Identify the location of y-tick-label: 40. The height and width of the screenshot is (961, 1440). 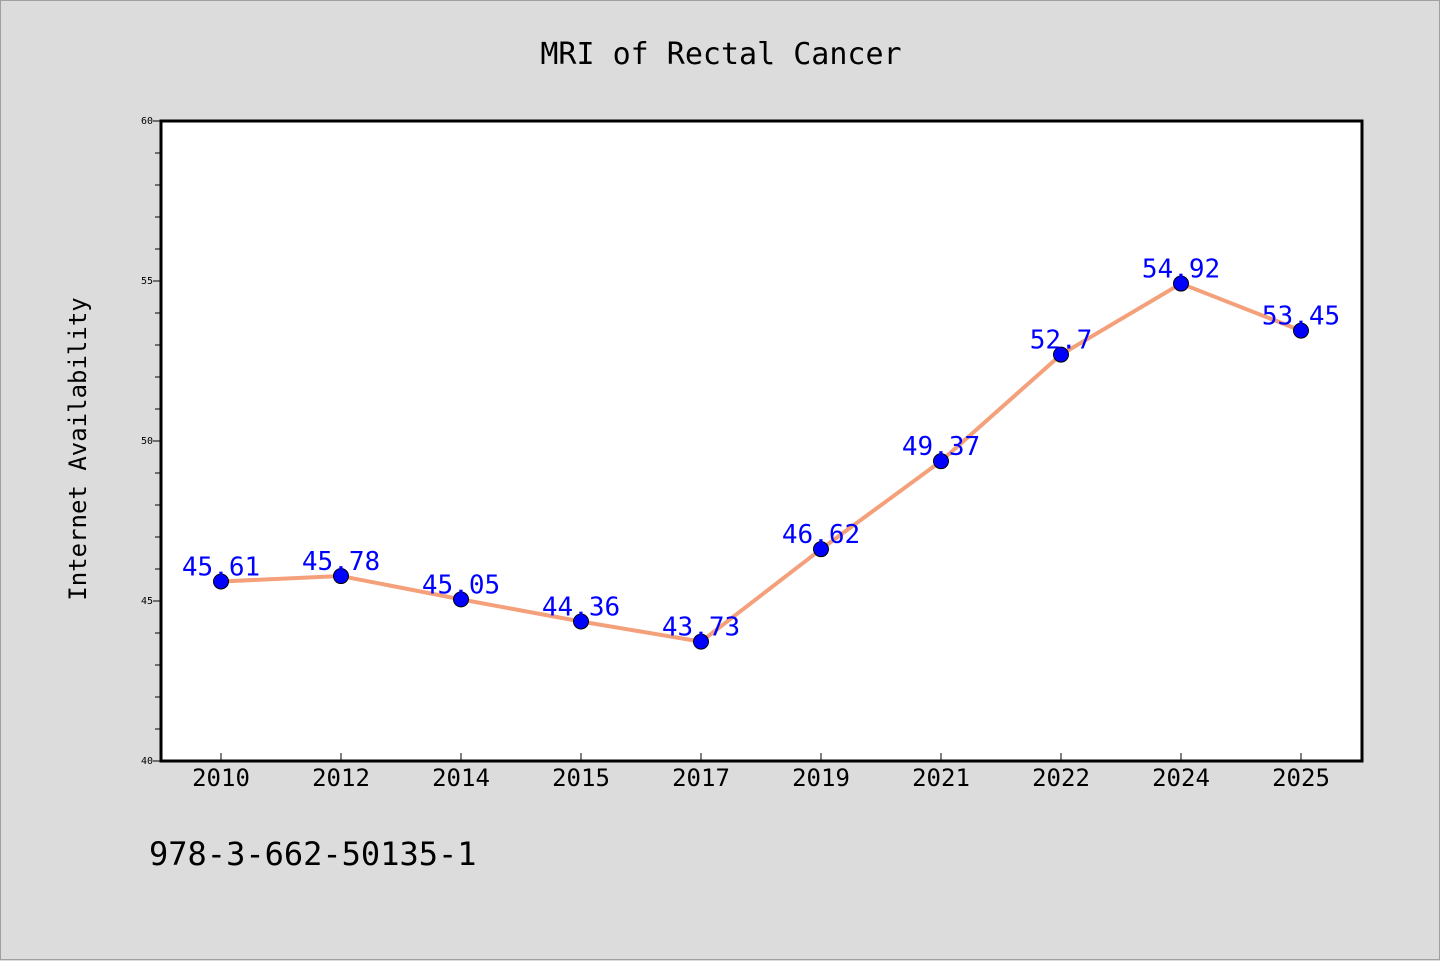
(147, 761).